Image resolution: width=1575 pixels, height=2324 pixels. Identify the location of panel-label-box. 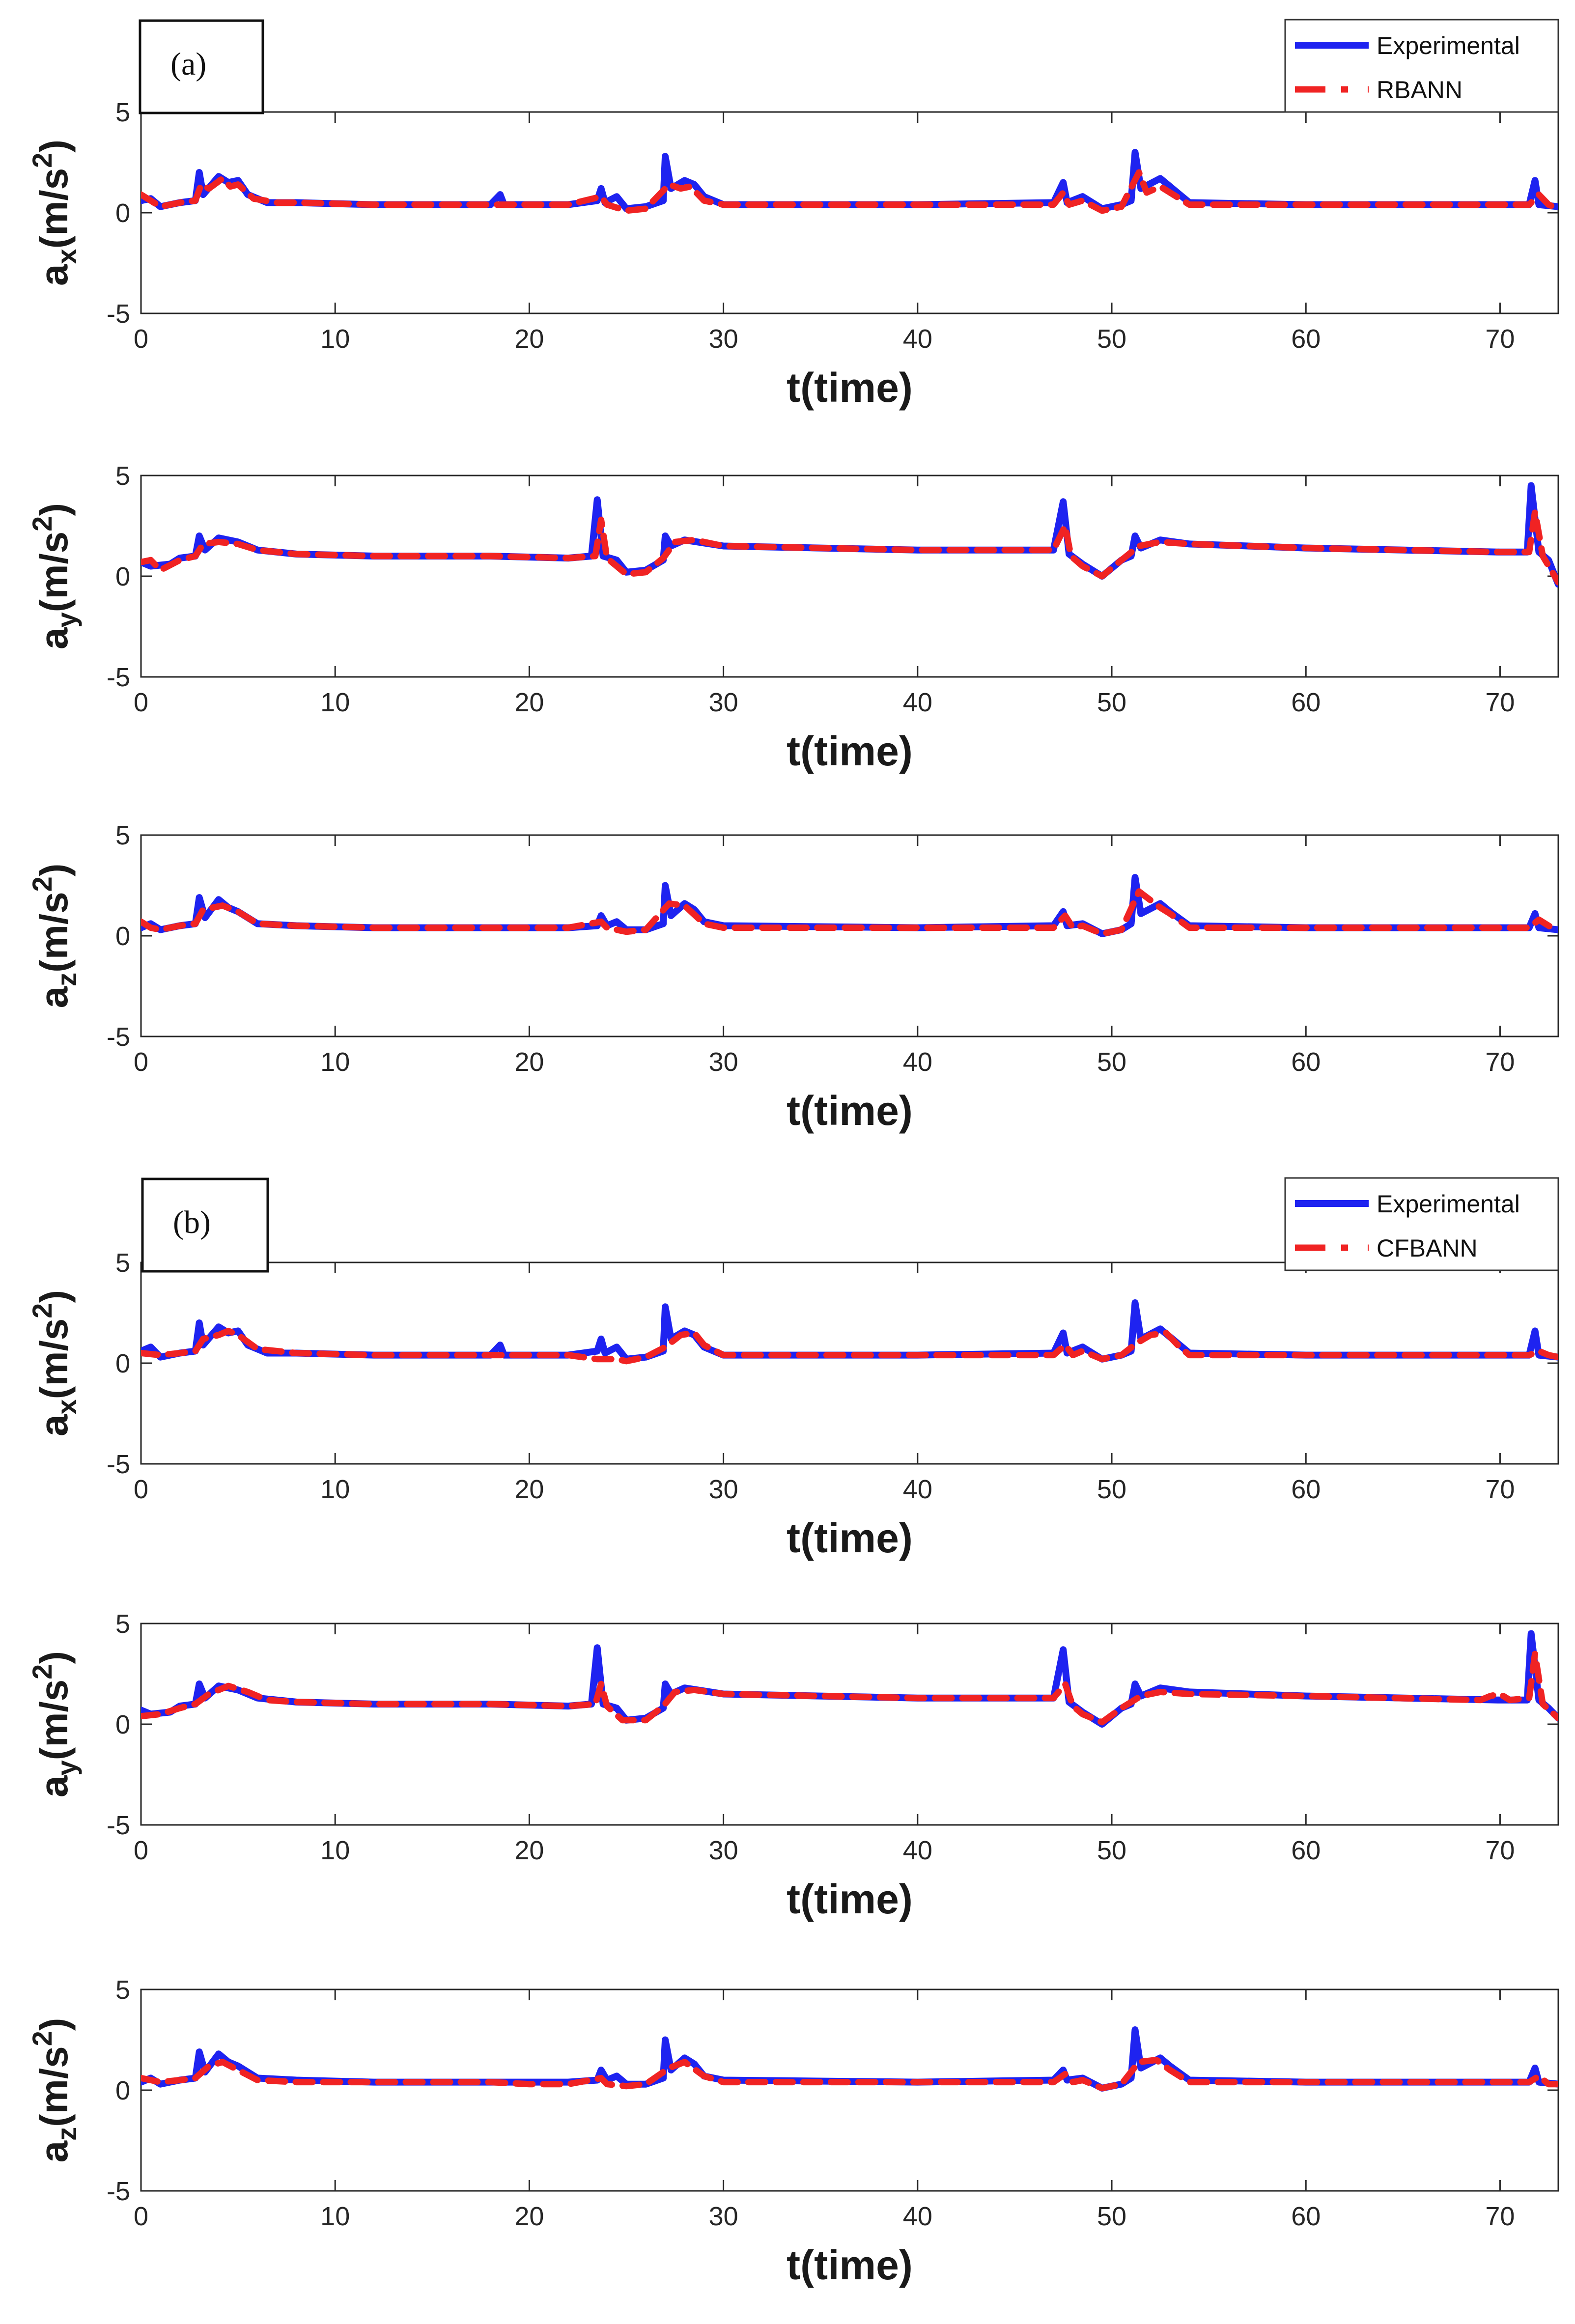
(205, 1225).